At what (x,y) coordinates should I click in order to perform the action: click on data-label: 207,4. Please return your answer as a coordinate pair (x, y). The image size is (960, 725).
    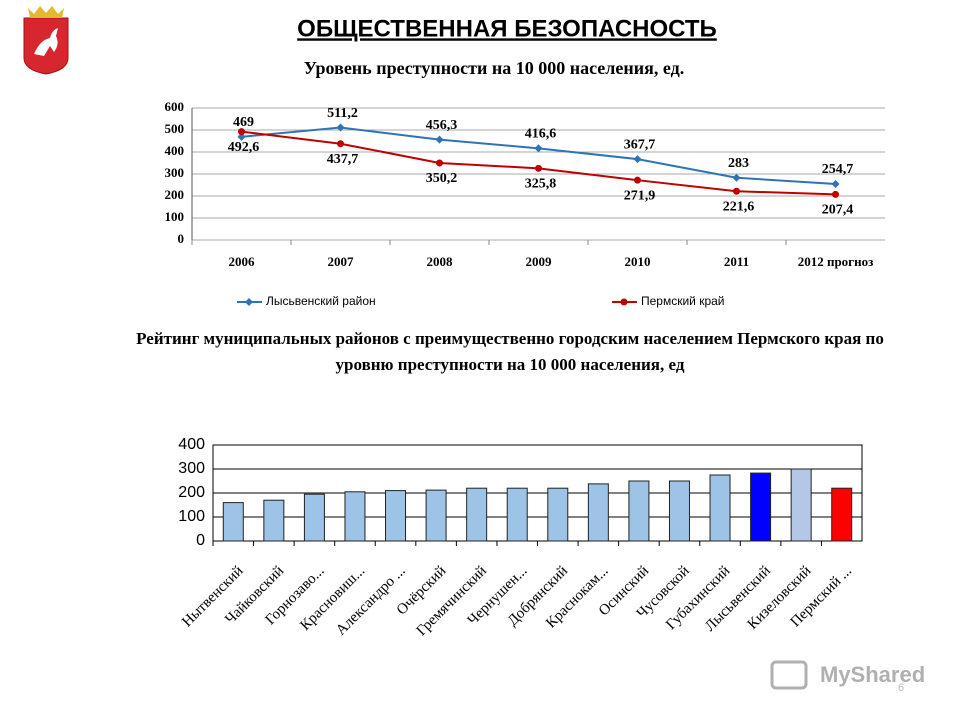
    Looking at the image, I should click on (838, 210).